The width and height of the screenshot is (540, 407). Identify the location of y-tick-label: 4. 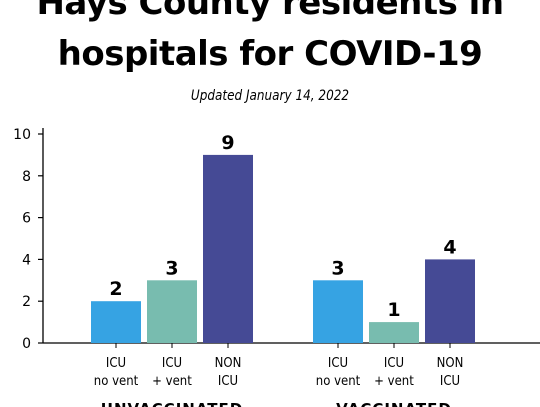
(26, 260).